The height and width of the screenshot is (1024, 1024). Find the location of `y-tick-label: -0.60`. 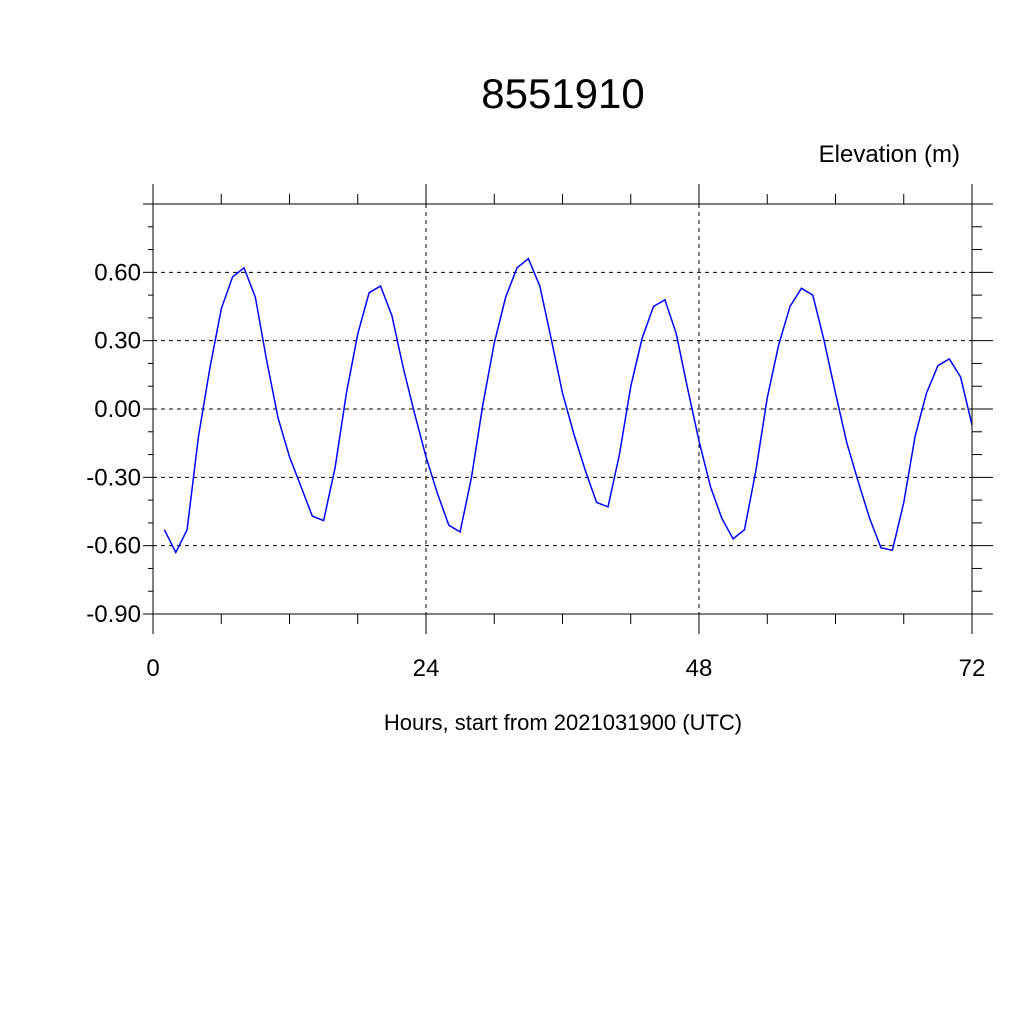

y-tick-label: -0.60 is located at coordinates (113, 546).